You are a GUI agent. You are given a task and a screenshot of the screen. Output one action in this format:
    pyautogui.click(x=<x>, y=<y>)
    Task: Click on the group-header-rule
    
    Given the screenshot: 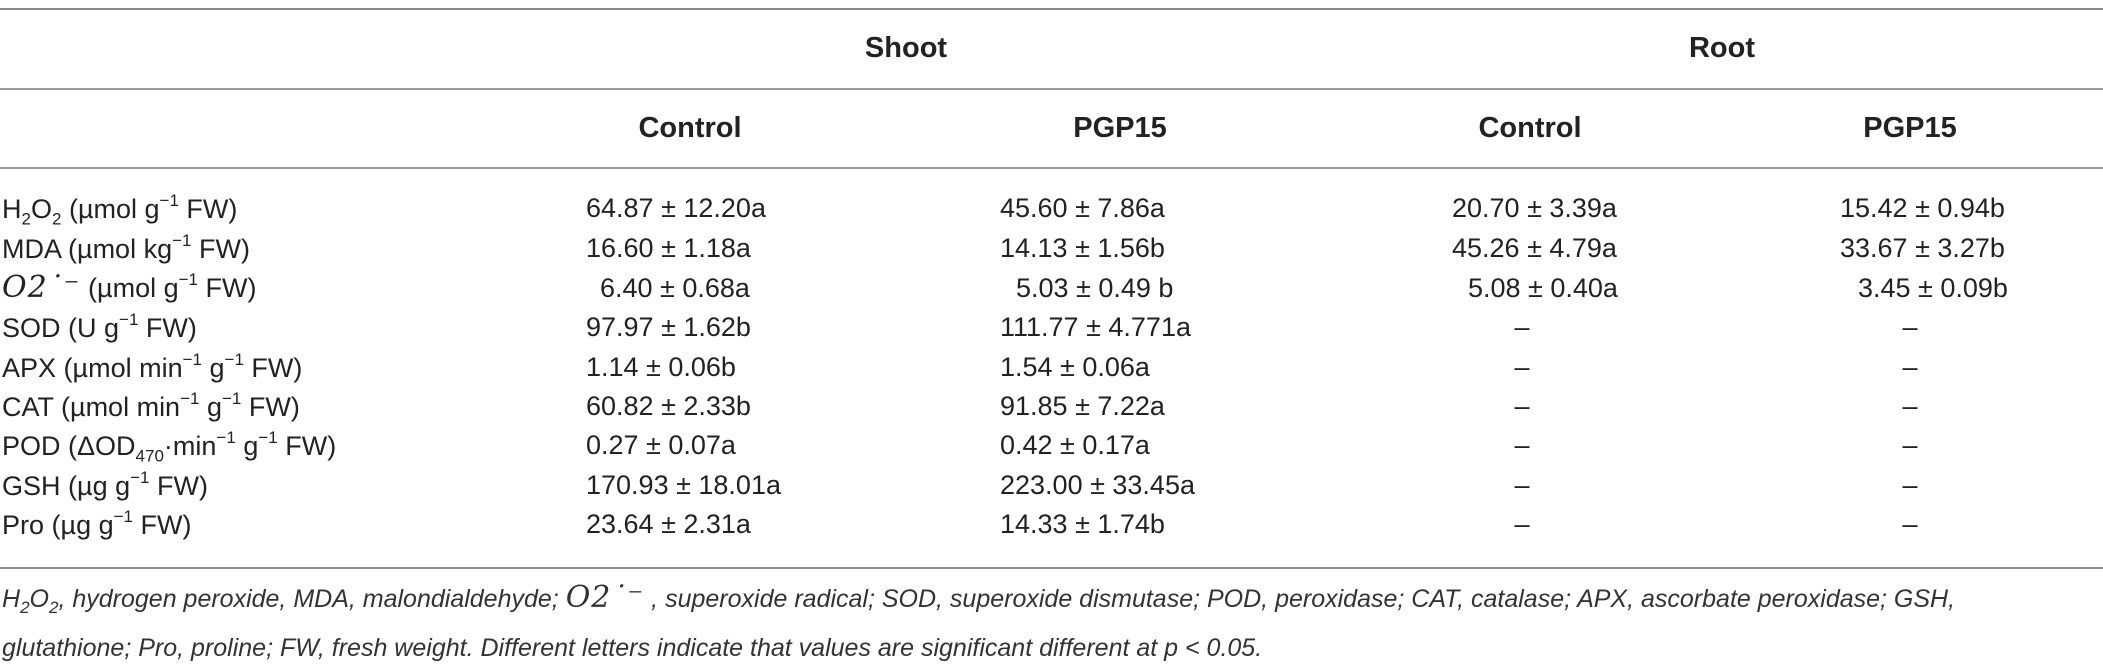 What is the action you would take?
    pyautogui.click(x=1051, y=89)
    